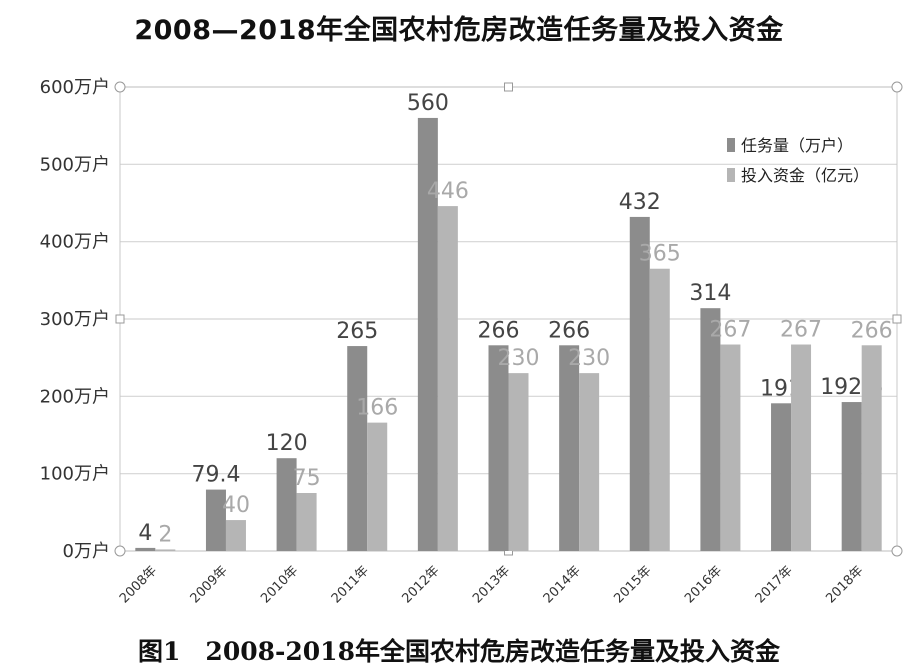  What do you see at coordinates (491, 584) in the screenshot?
I see `x-tick-label: 2013年` at bounding box center [491, 584].